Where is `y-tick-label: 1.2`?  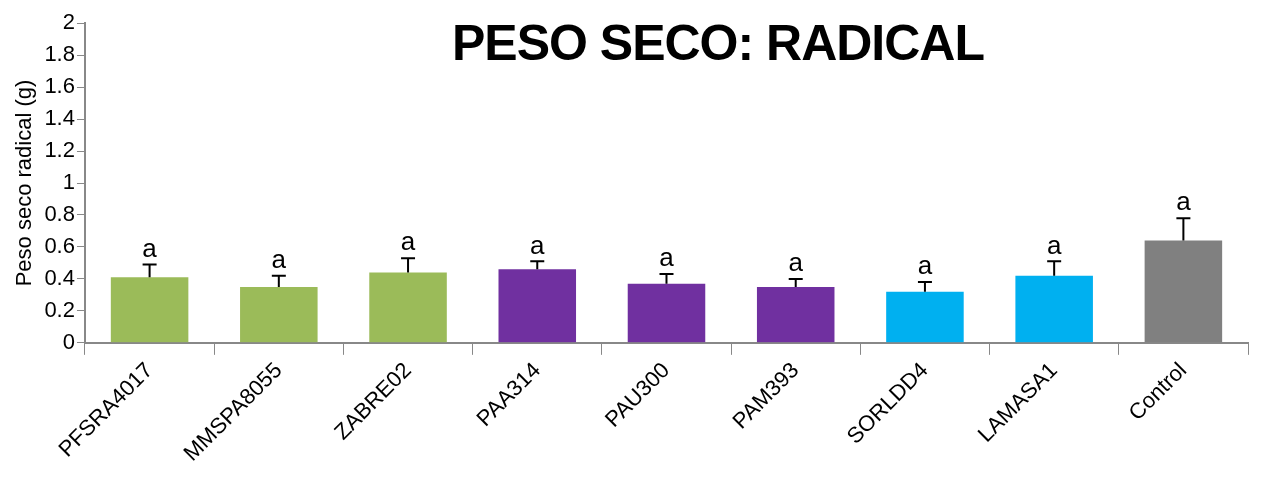 y-tick-label: 1.2 is located at coordinates (59, 150).